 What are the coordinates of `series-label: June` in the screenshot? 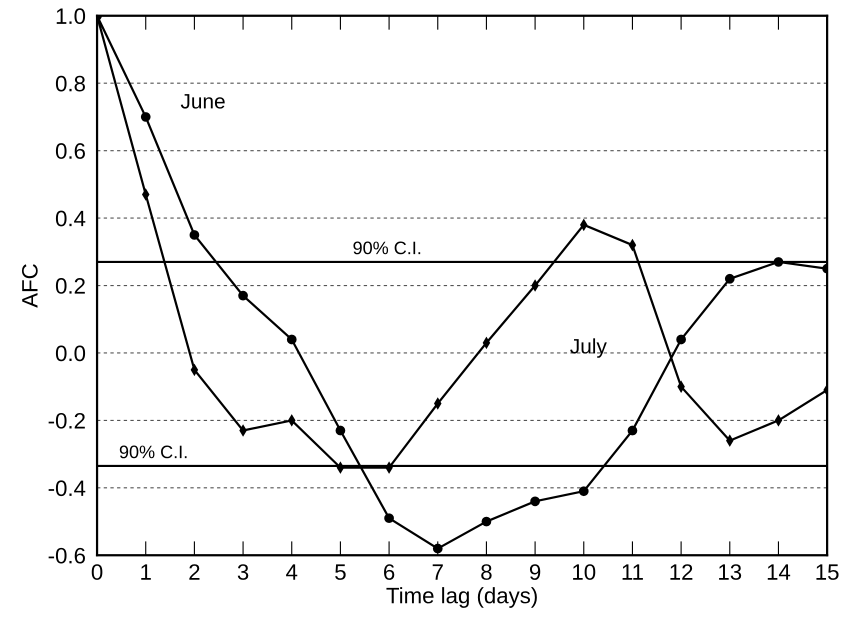 It's located at (202, 101).